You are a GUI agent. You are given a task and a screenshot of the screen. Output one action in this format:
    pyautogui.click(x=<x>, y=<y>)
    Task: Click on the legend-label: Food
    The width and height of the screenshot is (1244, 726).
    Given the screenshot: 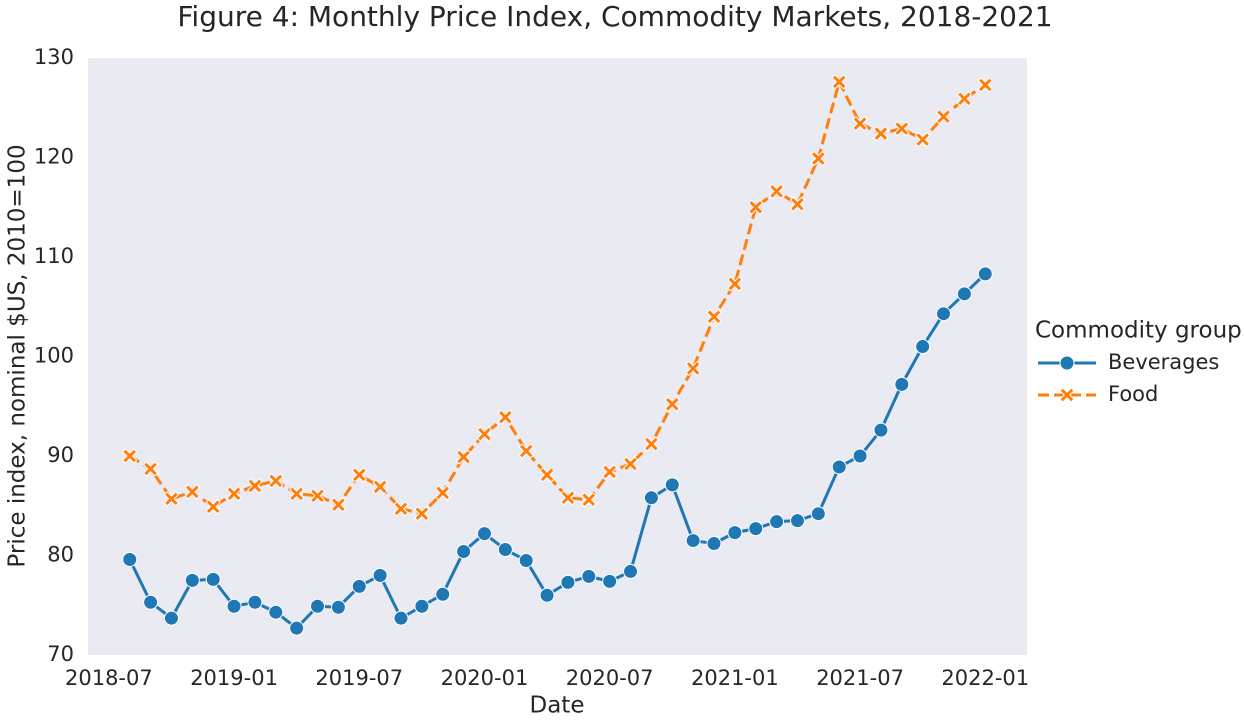 What is the action you would take?
    pyautogui.click(x=1133, y=394)
    